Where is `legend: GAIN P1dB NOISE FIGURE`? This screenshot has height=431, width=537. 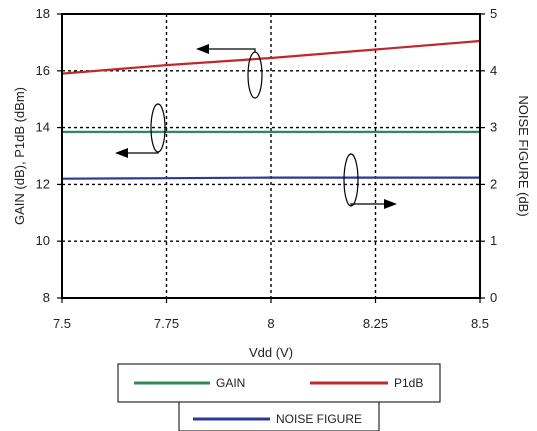 legend: GAIN P1dB NOISE FIGURE is located at coordinates (279, 397).